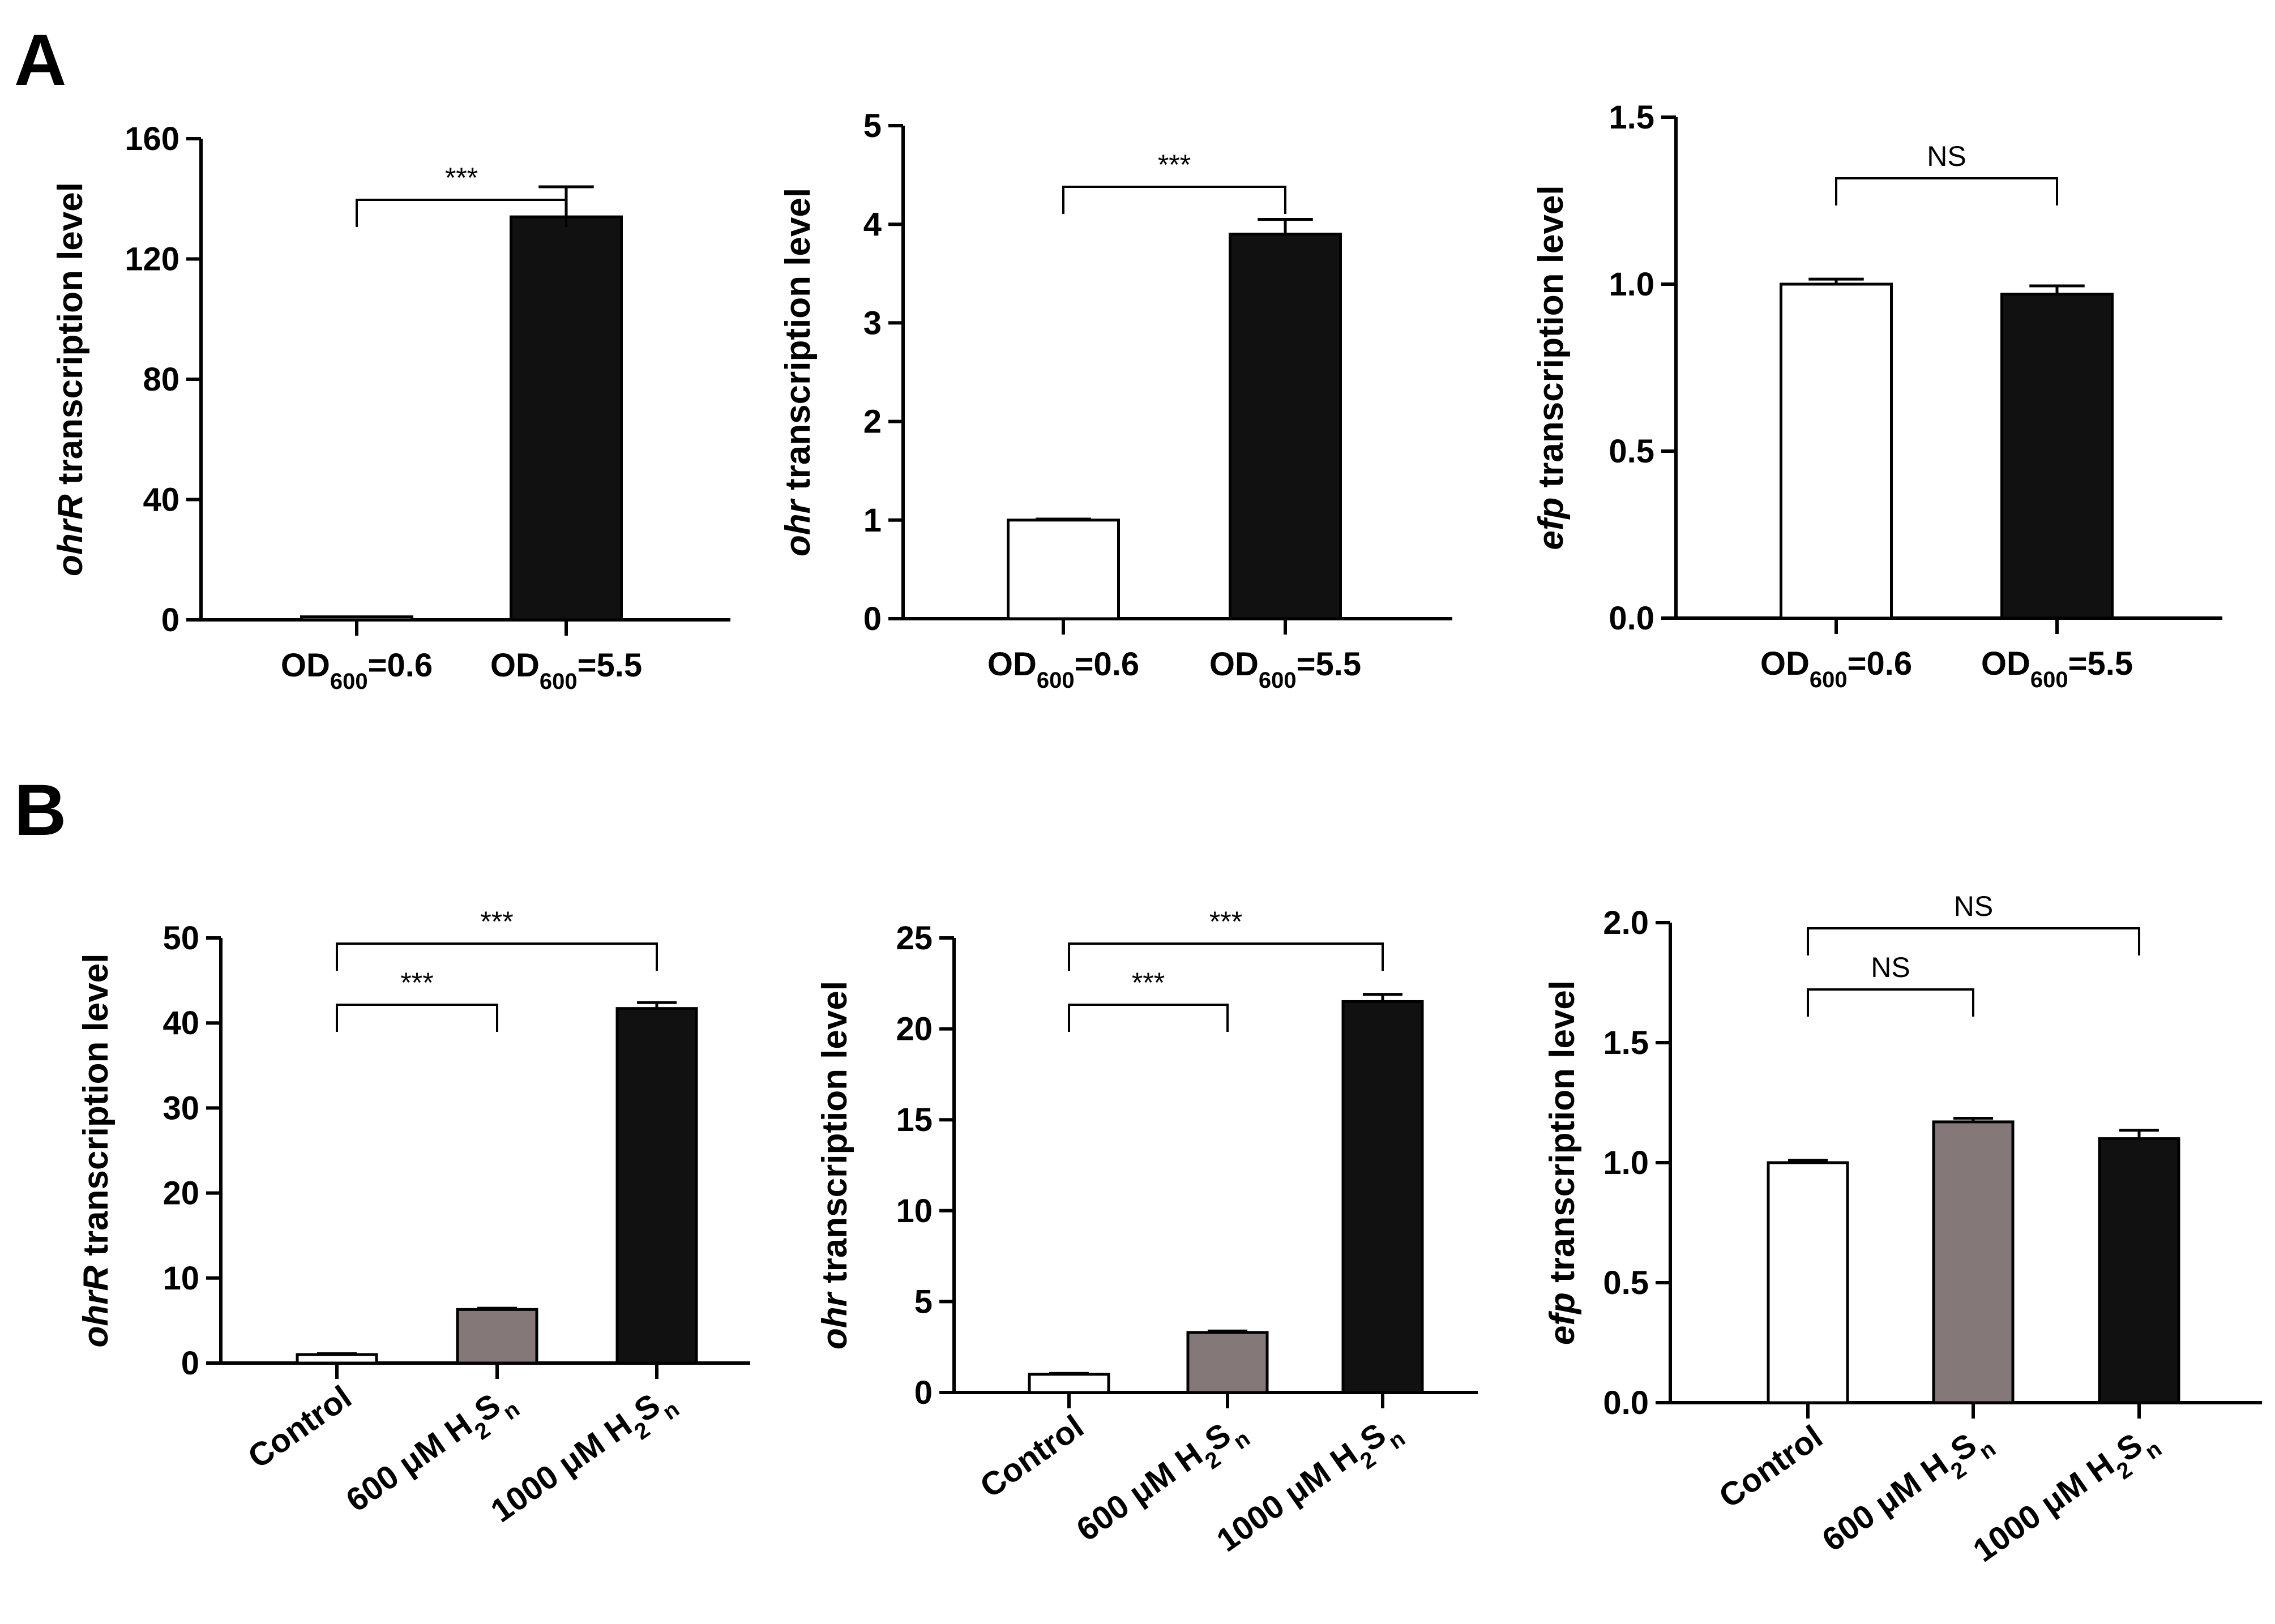 Image resolution: width=2275 pixels, height=1624 pixels. Describe the element at coordinates (914, 938) in the screenshot. I see `y-tick-label: 25` at that location.